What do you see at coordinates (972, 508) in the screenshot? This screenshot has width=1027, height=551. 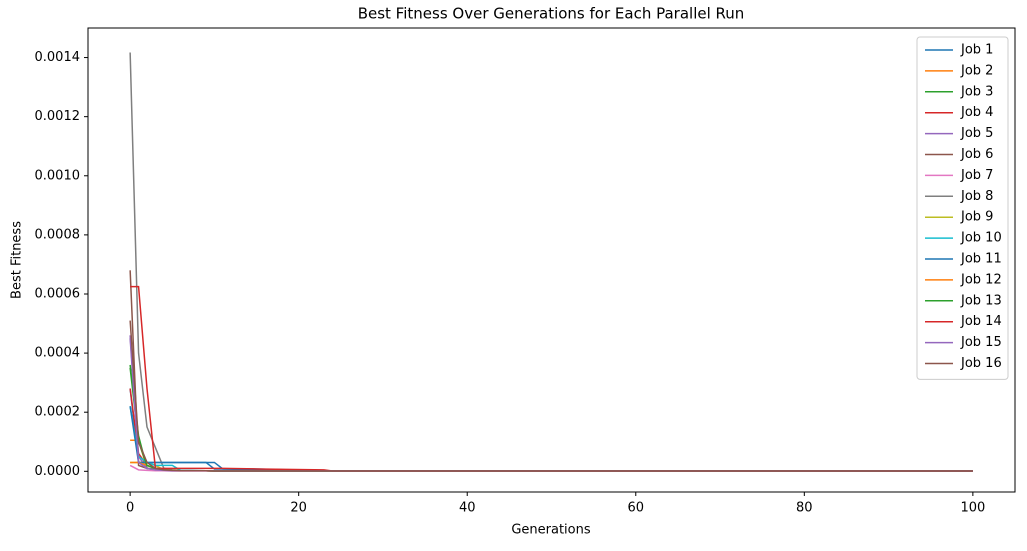 I see `x-tick-label: 100` at bounding box center [972, 508].